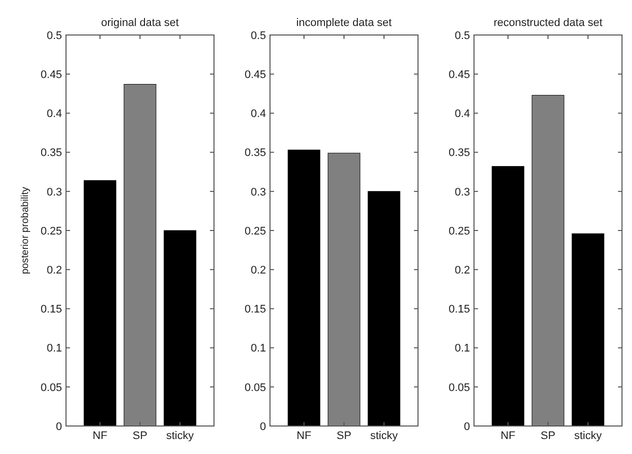 This screenshot has width=632, height=454. Describe the element at coordinates (548, 23) in the screenshot. I see `chart-title: reconstructed data set` at that location.